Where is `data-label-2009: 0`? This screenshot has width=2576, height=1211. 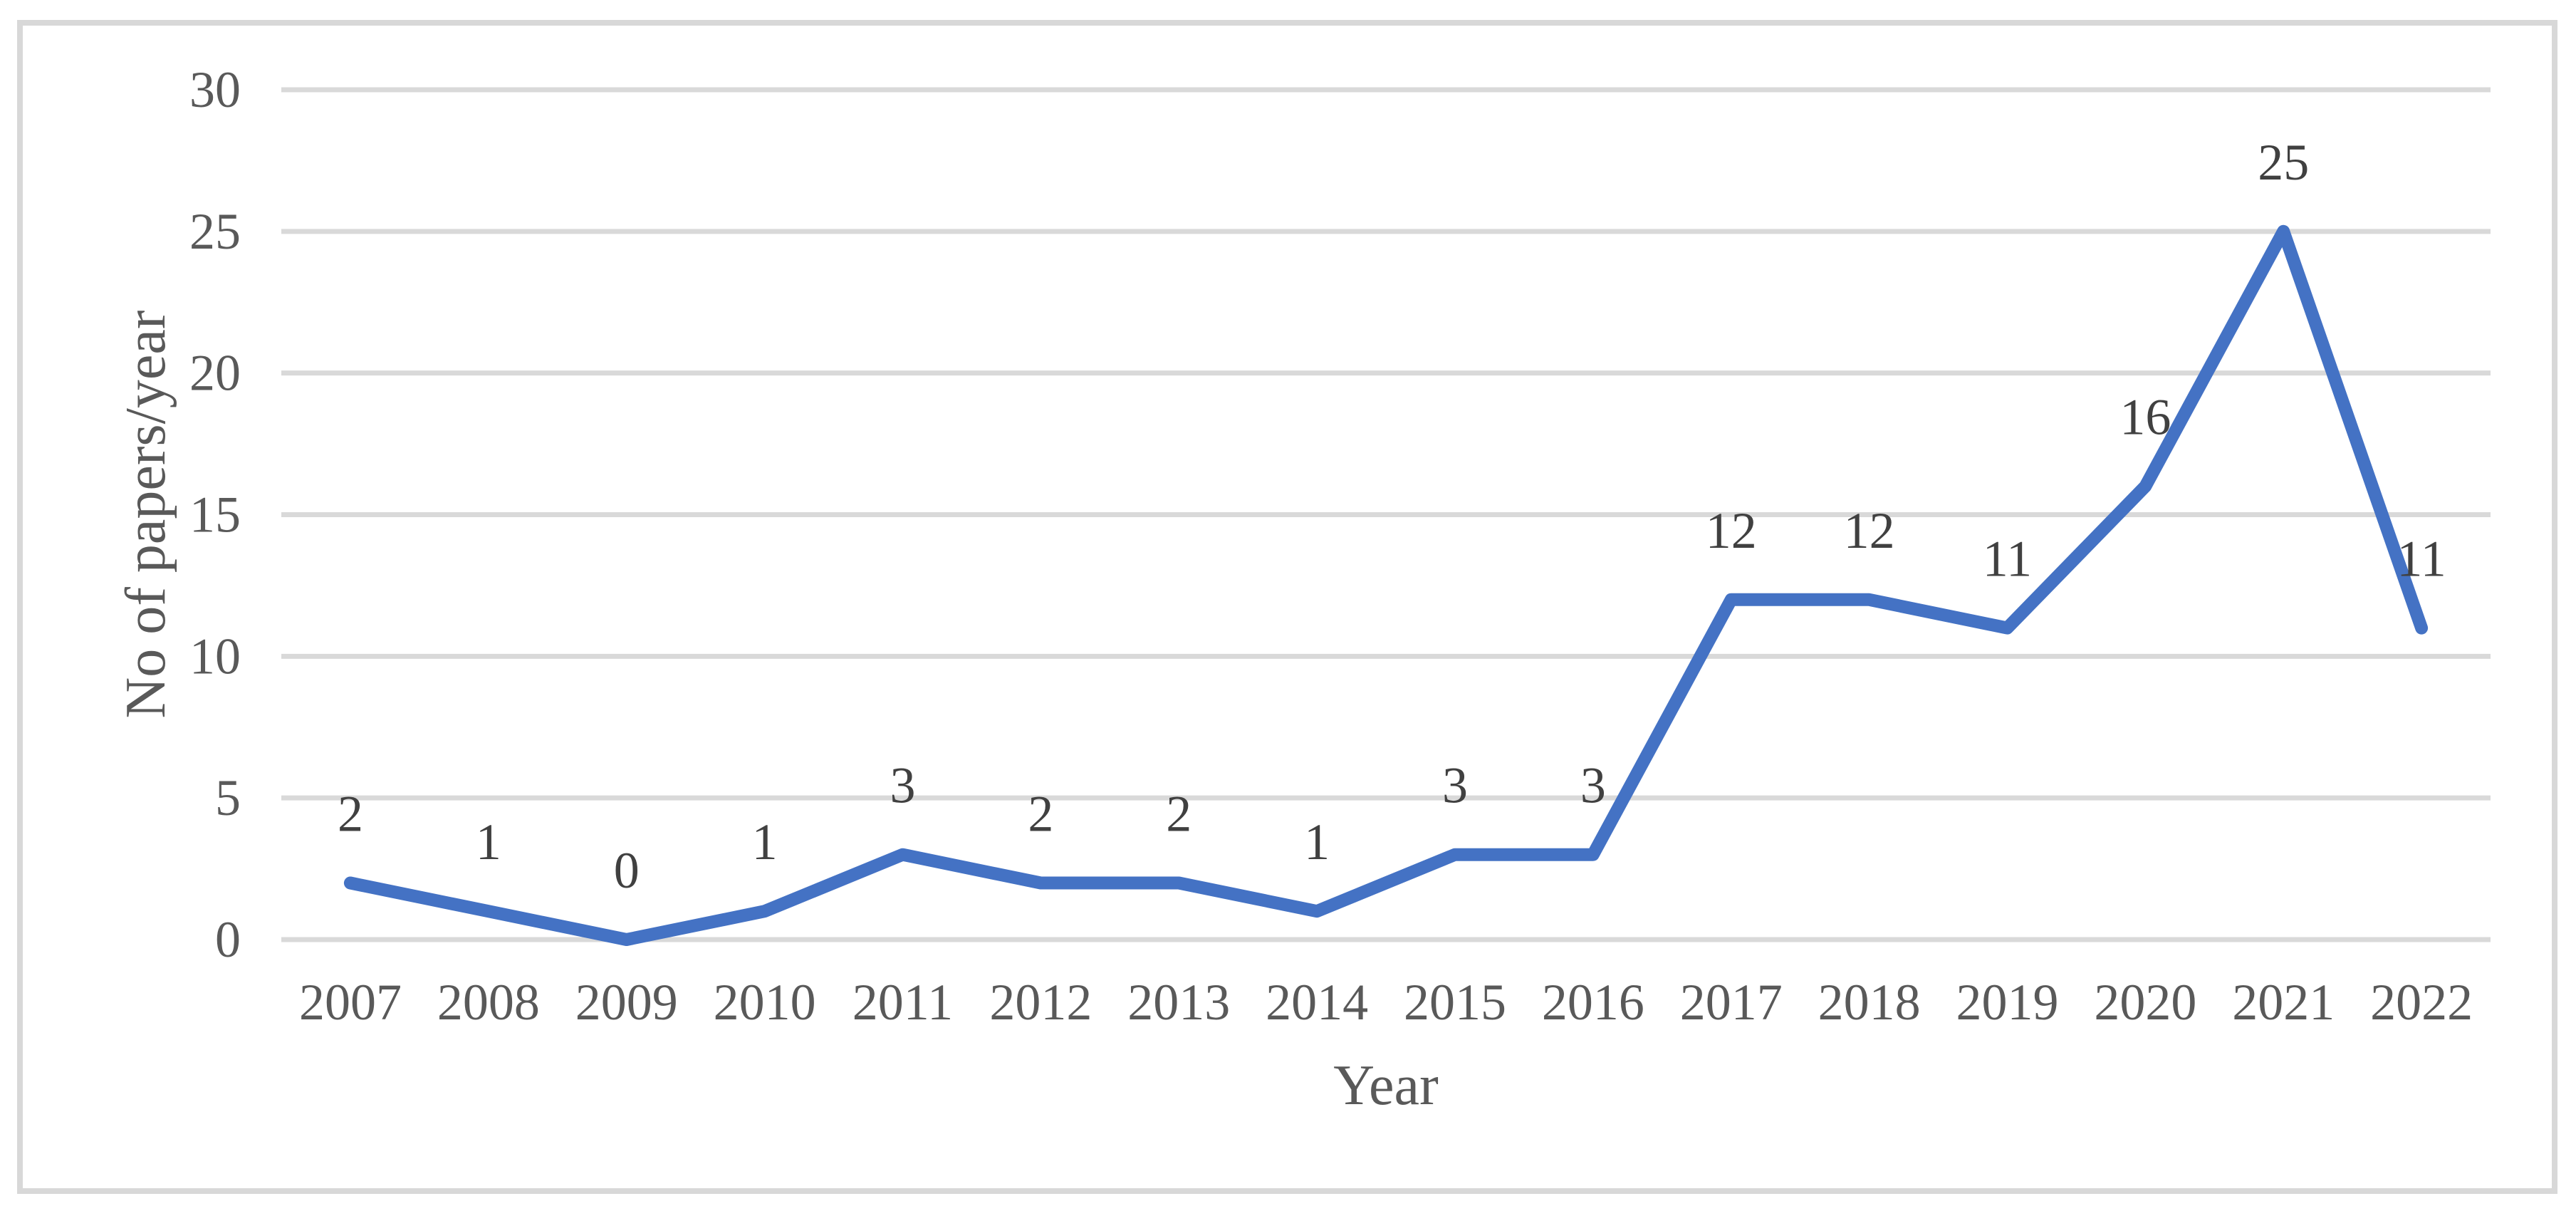
data-label-2009: 0 is located at coordinates (627, 871).